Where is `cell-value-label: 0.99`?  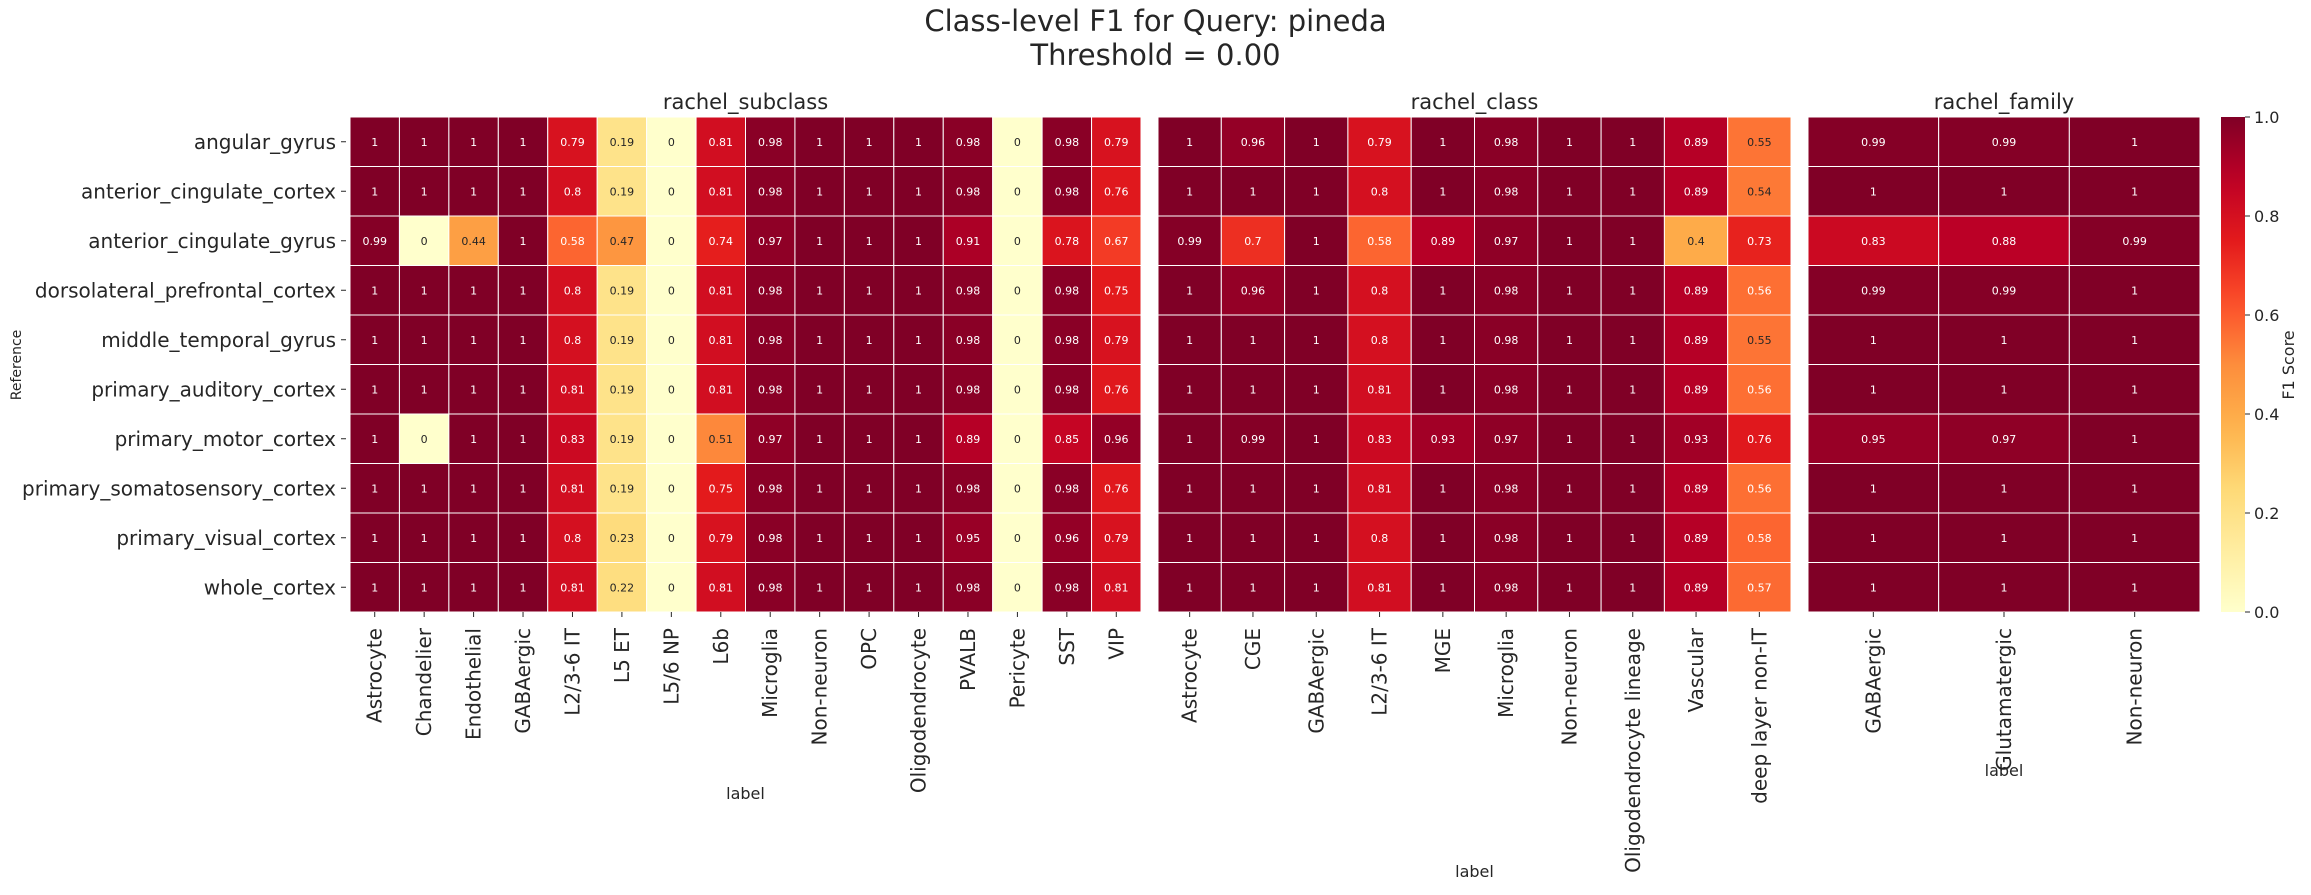 cell-value-label: 0.99 is located at coordinates (2004, 142).